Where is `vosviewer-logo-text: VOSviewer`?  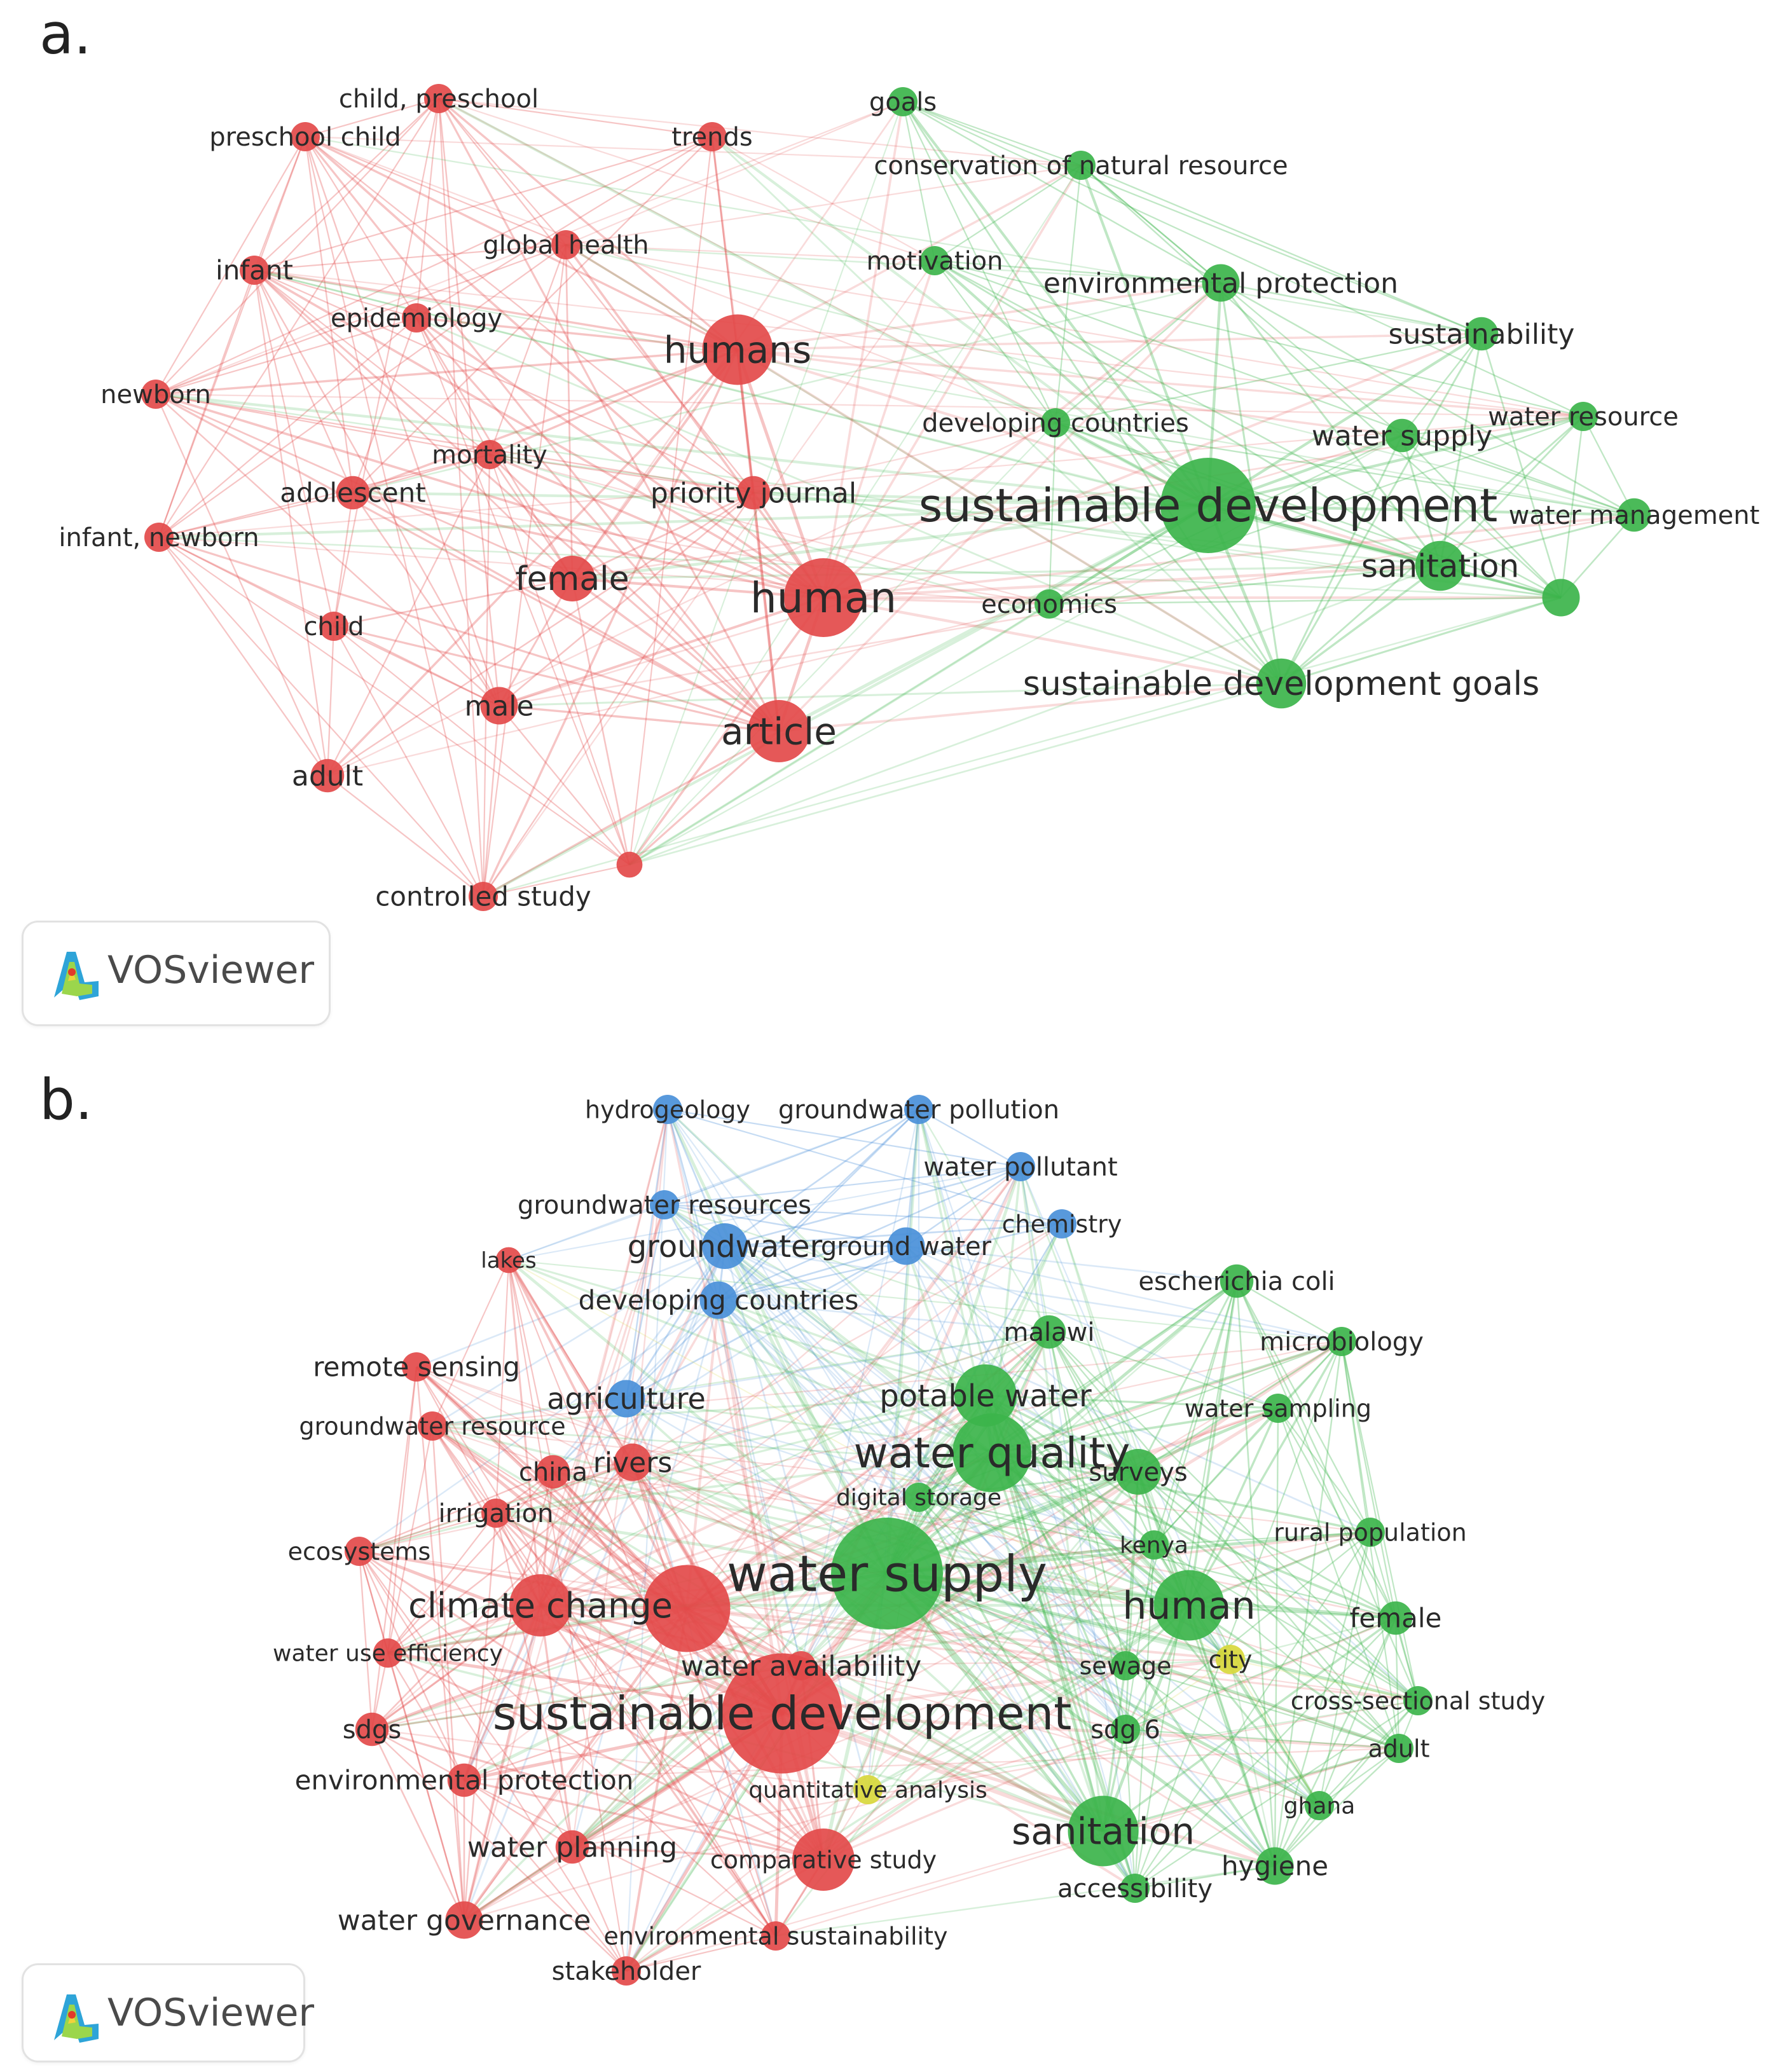 vosviewer-logo-text: VOSviewer is located at coordinates (211, 970).